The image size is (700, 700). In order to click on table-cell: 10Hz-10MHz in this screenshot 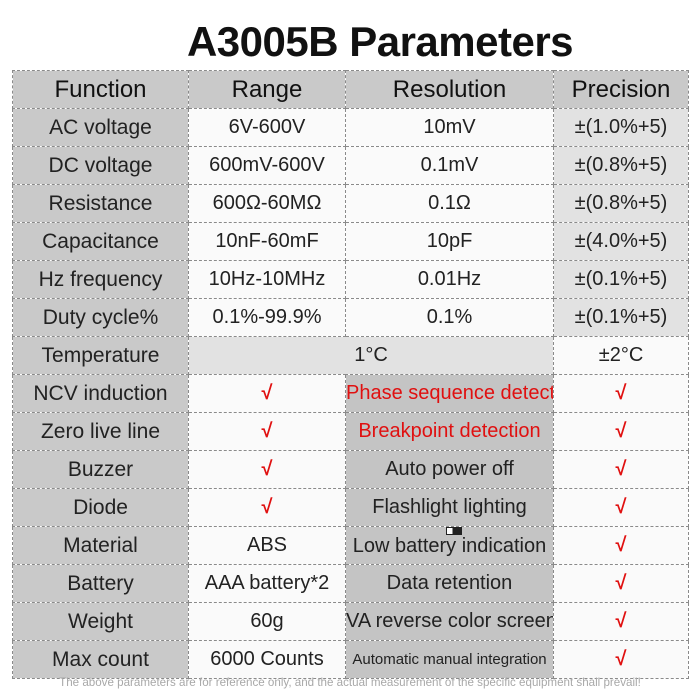, I will do `click(267, 279)`.